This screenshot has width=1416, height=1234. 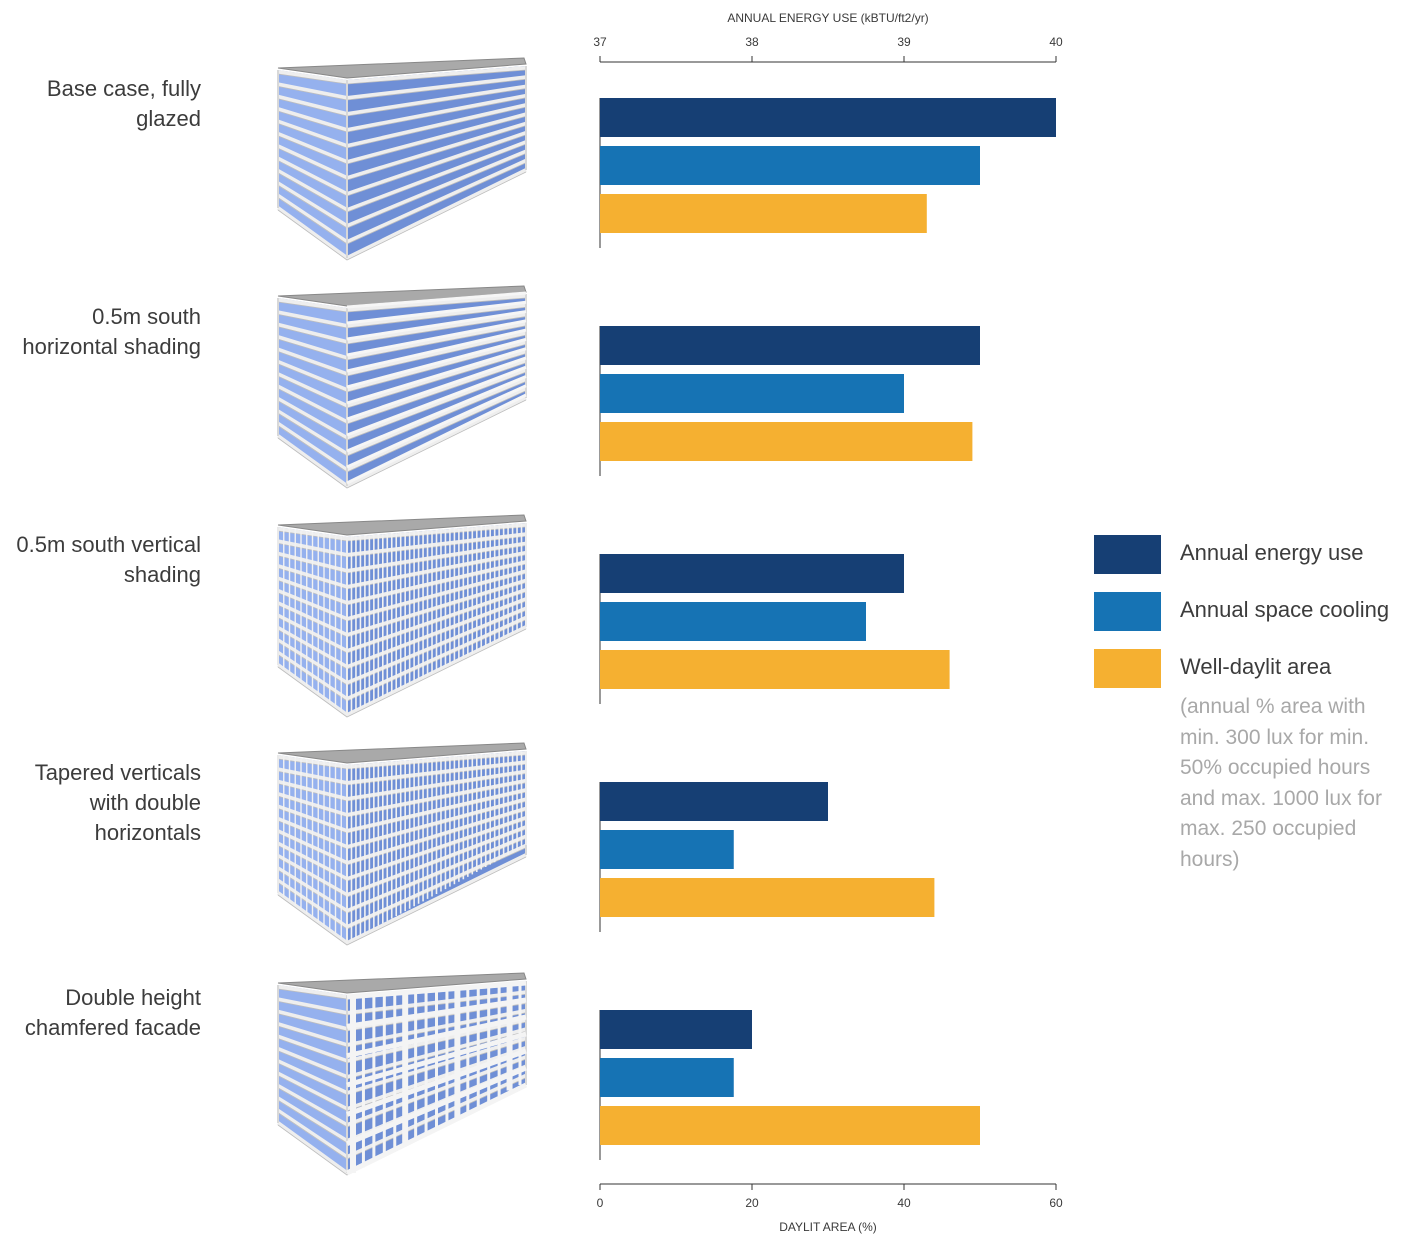 What do you see at coordinates (401, 844) in the screenshot?
I see `building-tapered-verticals-icon` at bounding box center [401, 844].